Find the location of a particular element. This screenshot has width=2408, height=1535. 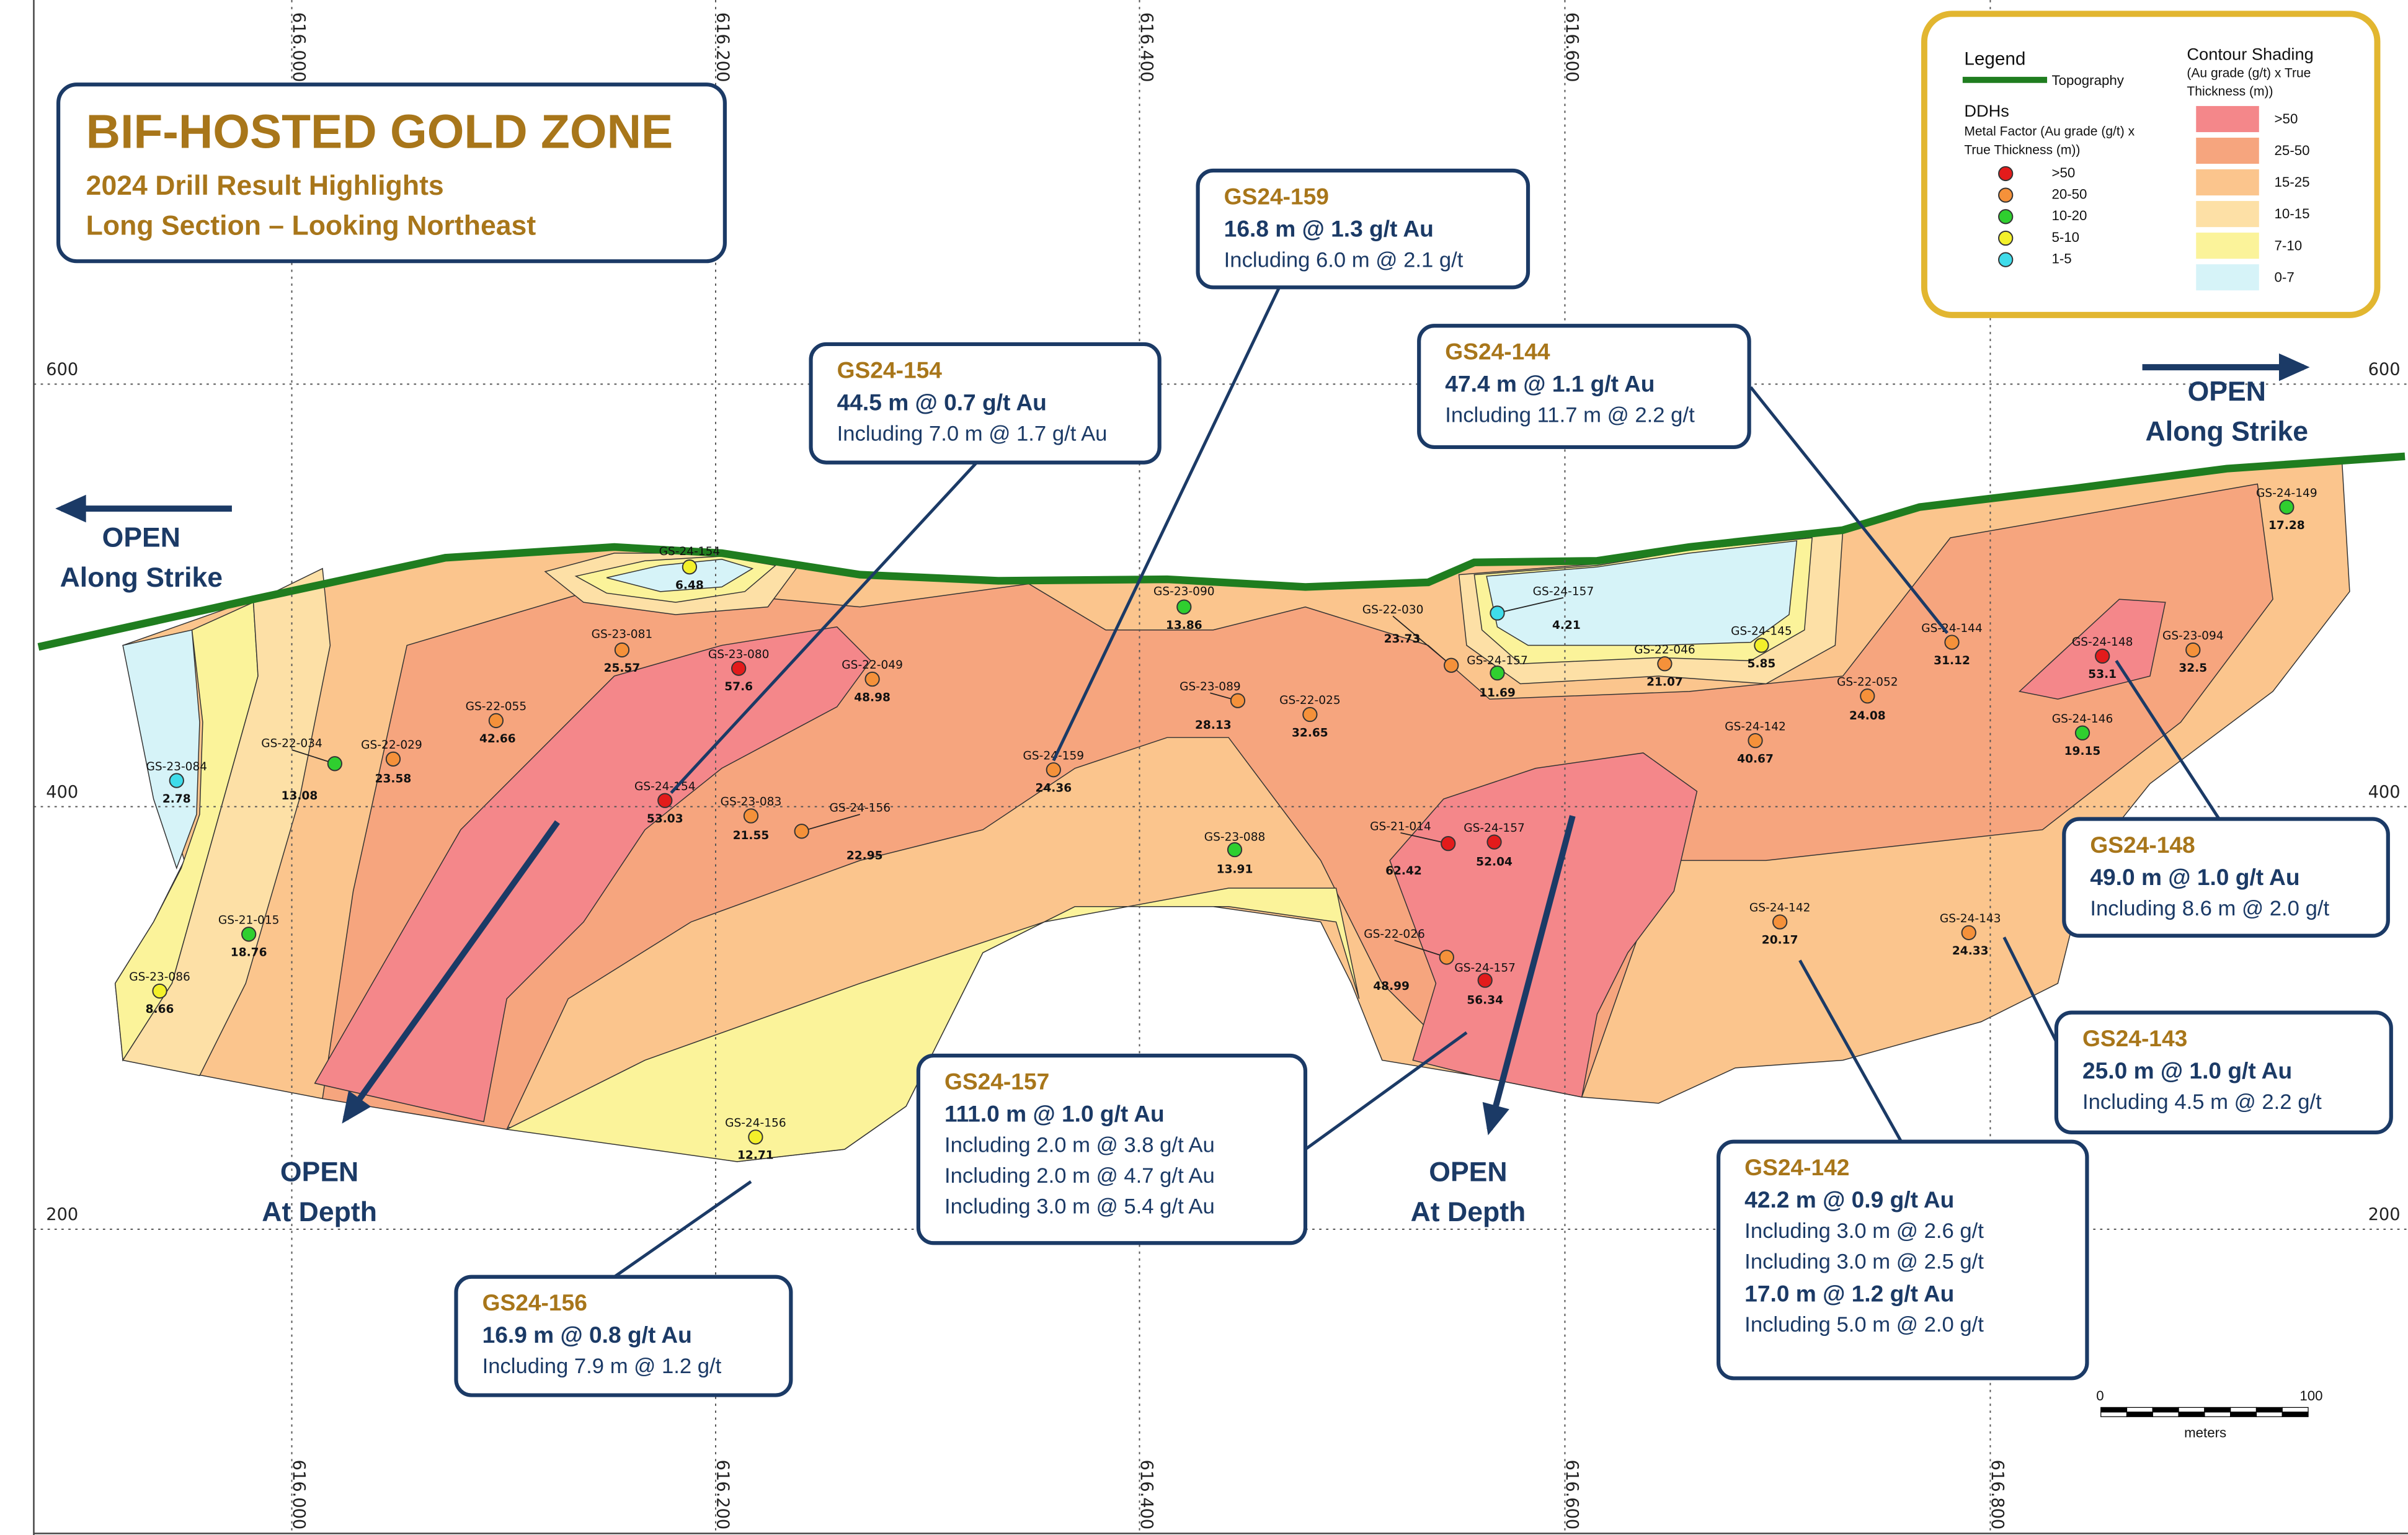

scale-end: 100 is located at coordinates (2310, 1396).